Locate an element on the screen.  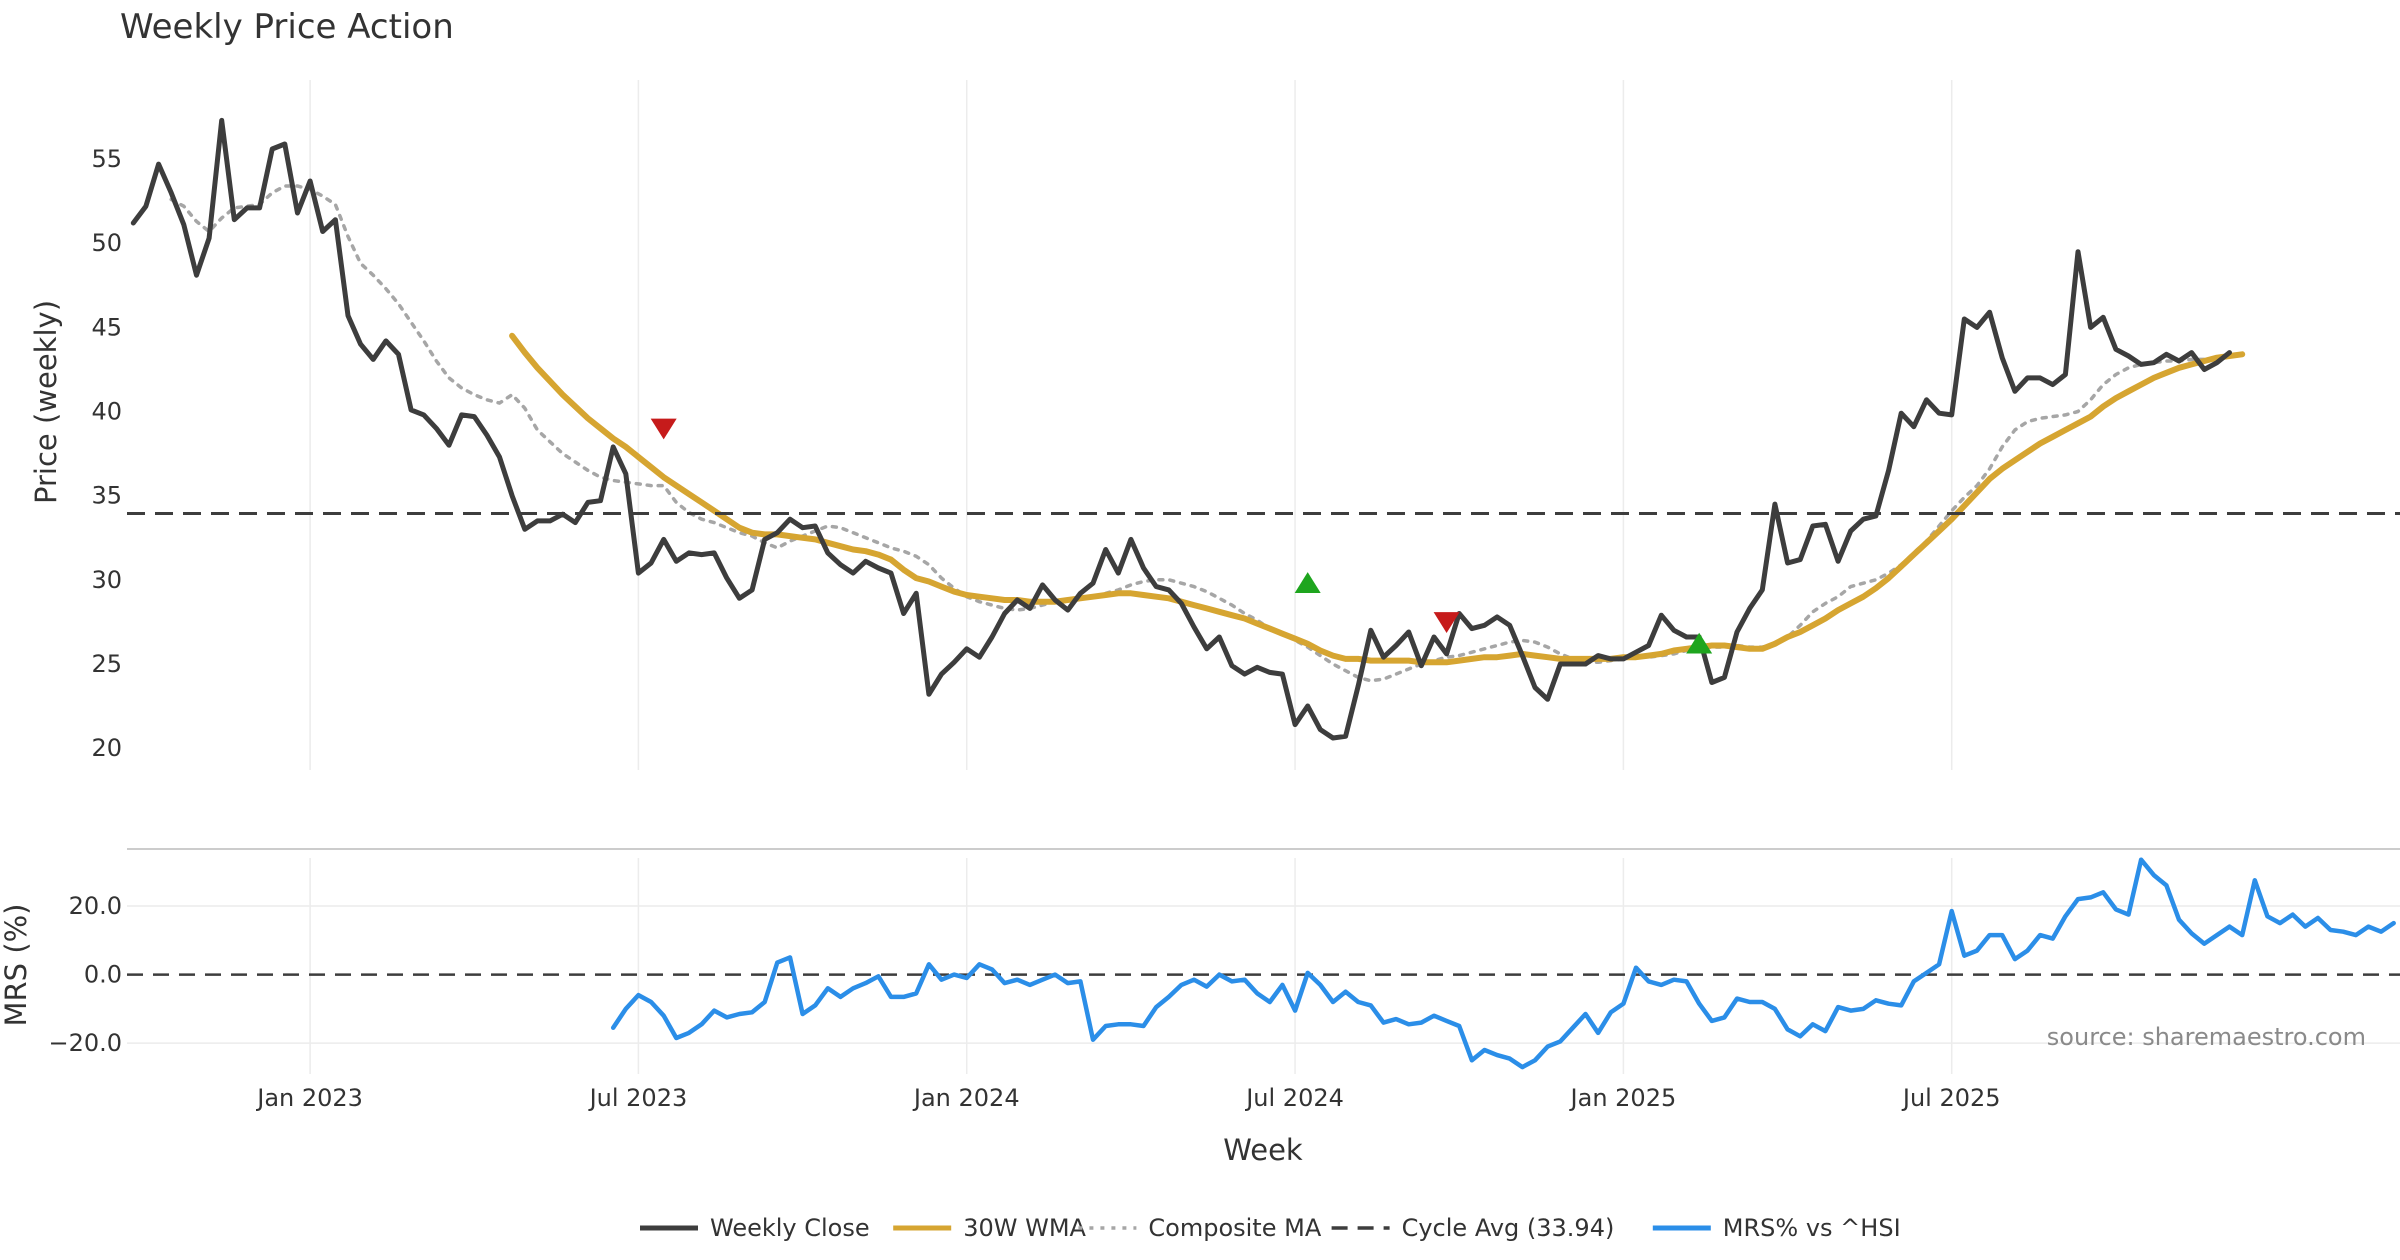
legend-cycle-avg-33-94-label: Cycle Avg (33.94) is located at coordinates (1508, 1228).